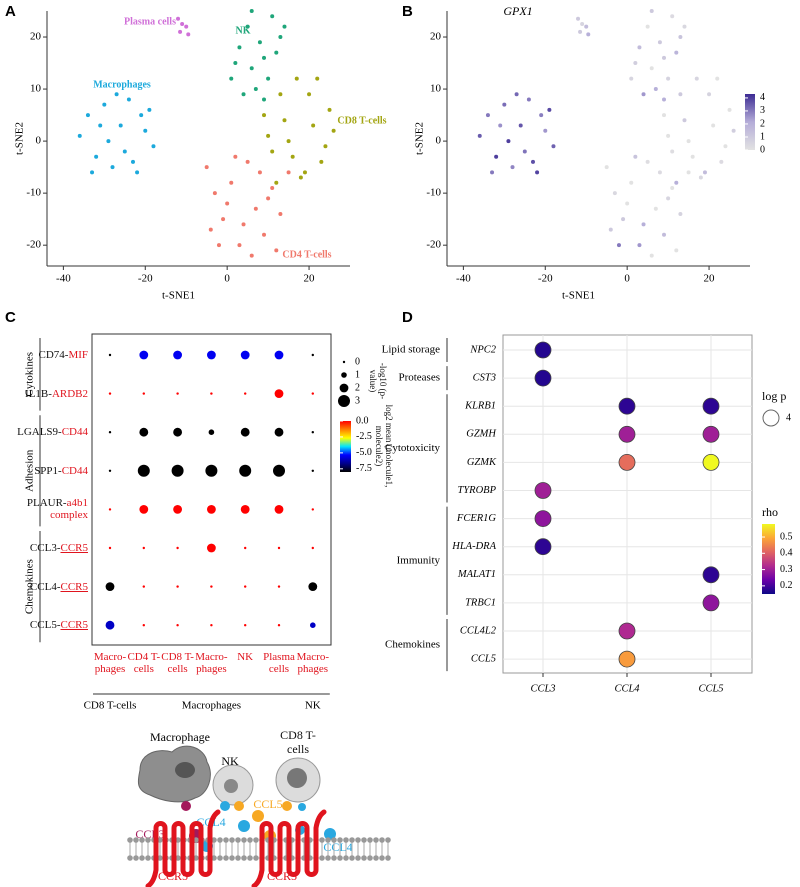 The width and height of the screenshot is (800, 887). Describe the element at coordinates (30, 470) in the screenshot. I see `category-label: Adhesion` at that location.